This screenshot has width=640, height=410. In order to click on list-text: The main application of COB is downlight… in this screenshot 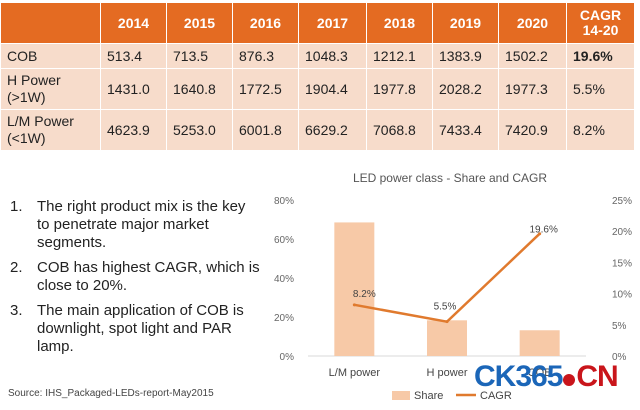, I will do `click(140, 328)`.